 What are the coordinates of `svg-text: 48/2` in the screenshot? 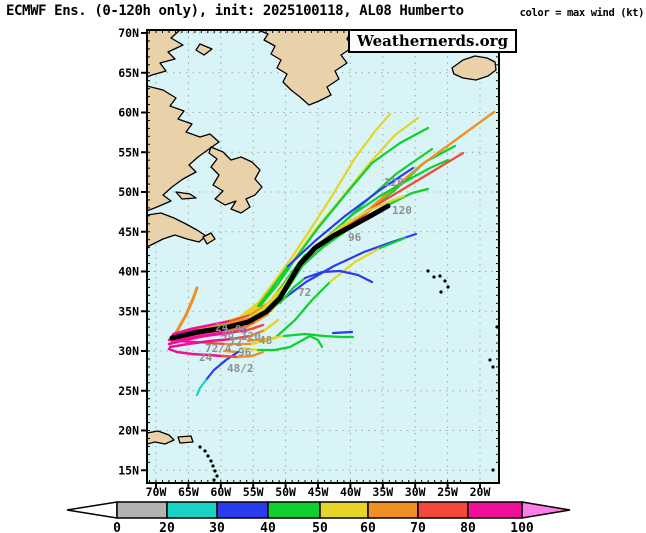 It's located at (240, 368).